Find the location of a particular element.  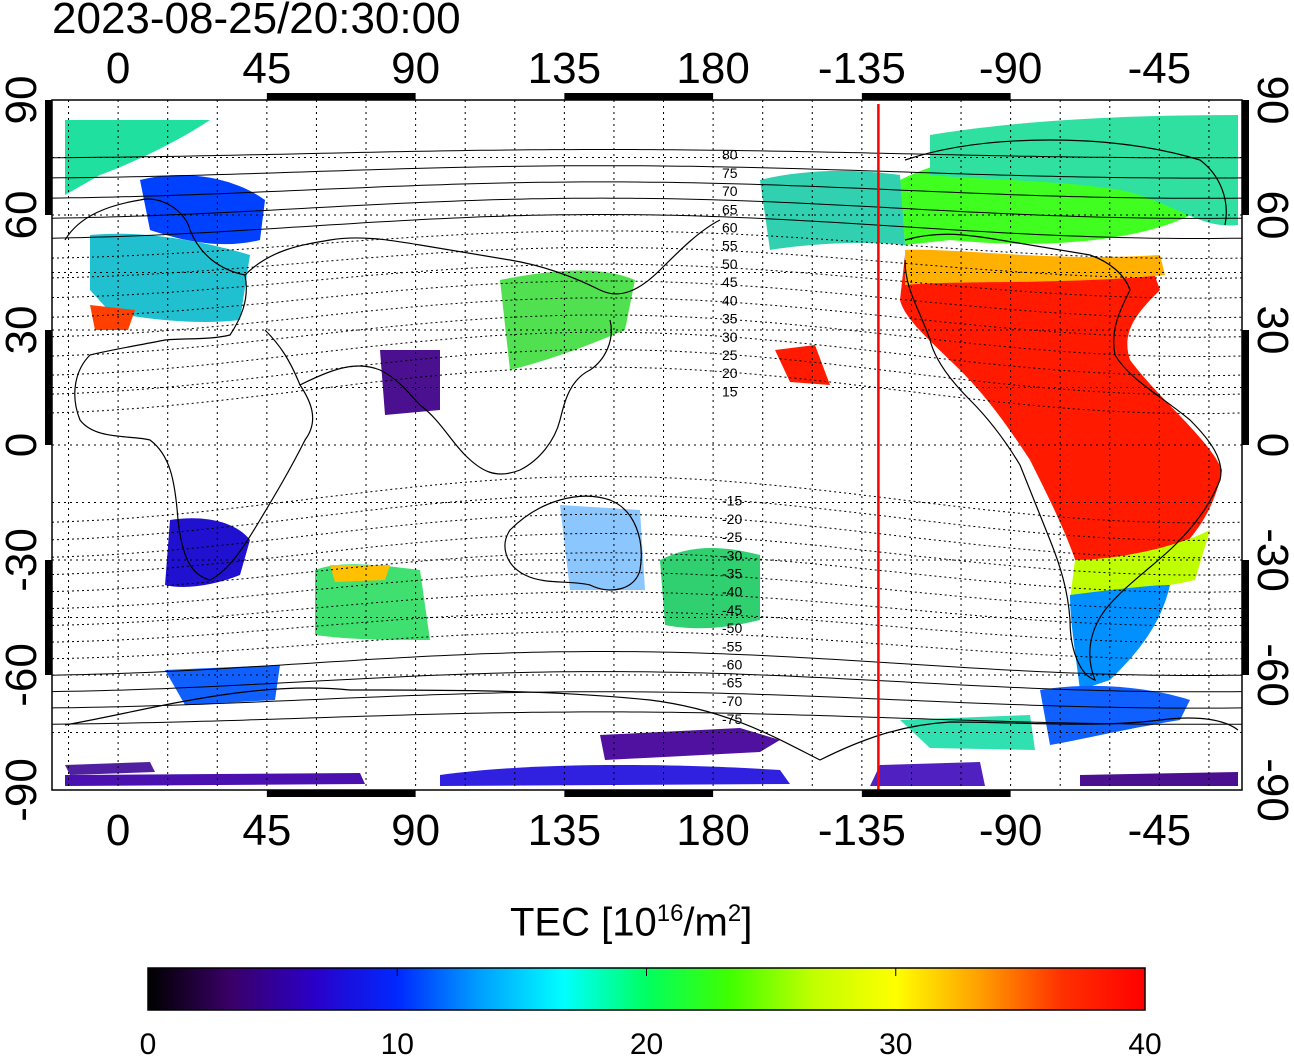

bottom-longitude-label: 0 is located at coordinates (118, 830).